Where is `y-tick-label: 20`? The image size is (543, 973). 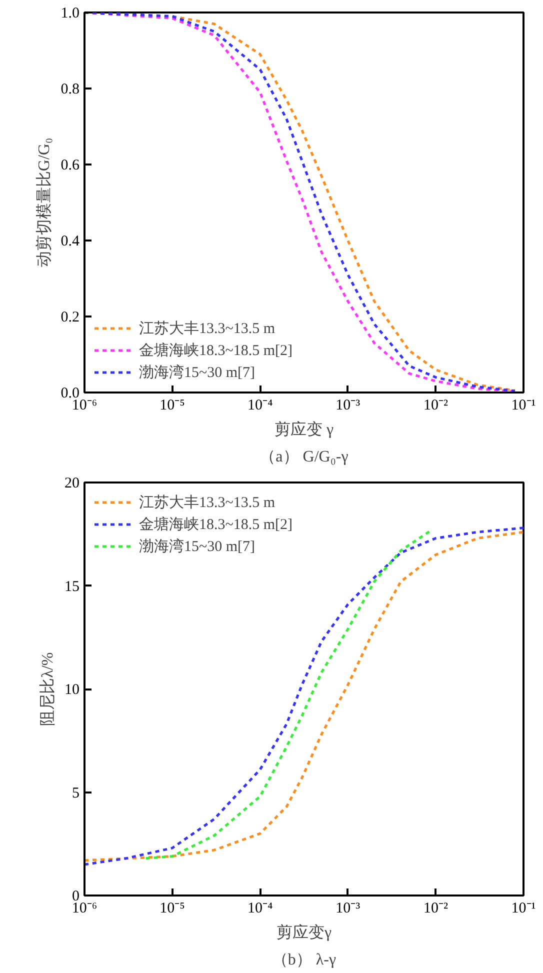
y-tick-label: 20 is located at coordinates (72, 484).